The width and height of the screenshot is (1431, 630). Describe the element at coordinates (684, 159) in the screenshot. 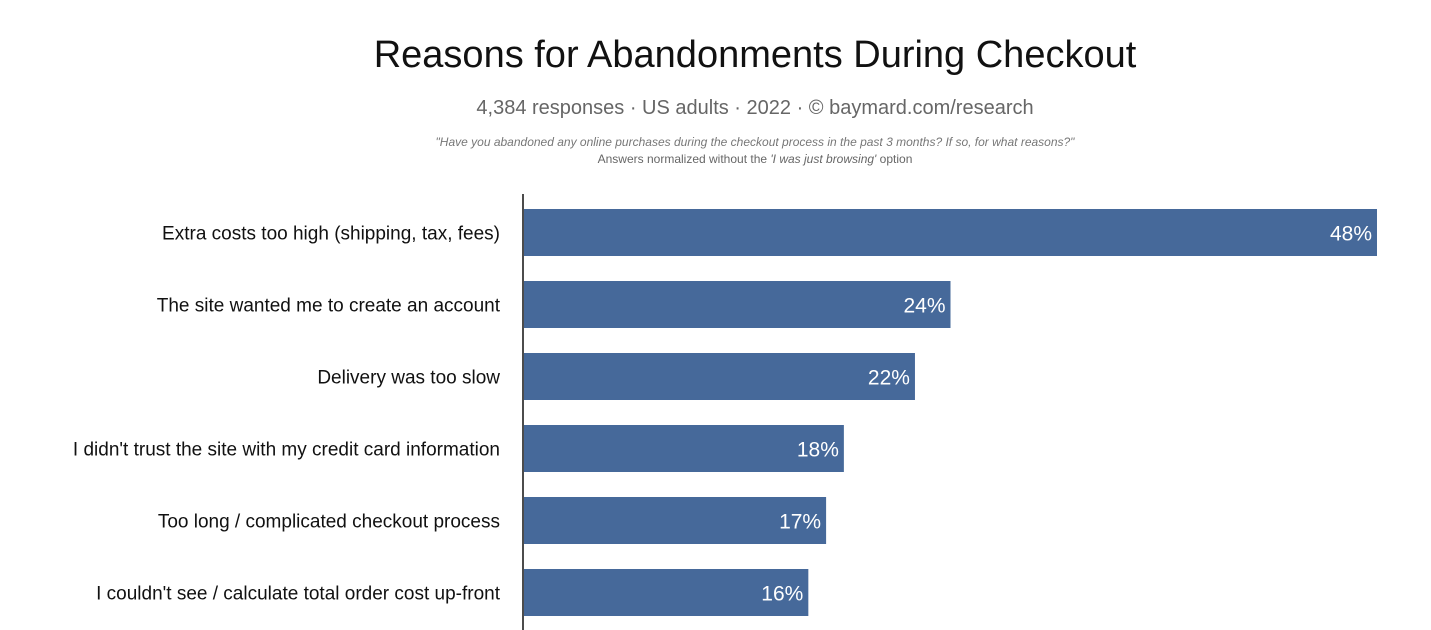

I see `note-prefix: Answers normalized without the` at that location.